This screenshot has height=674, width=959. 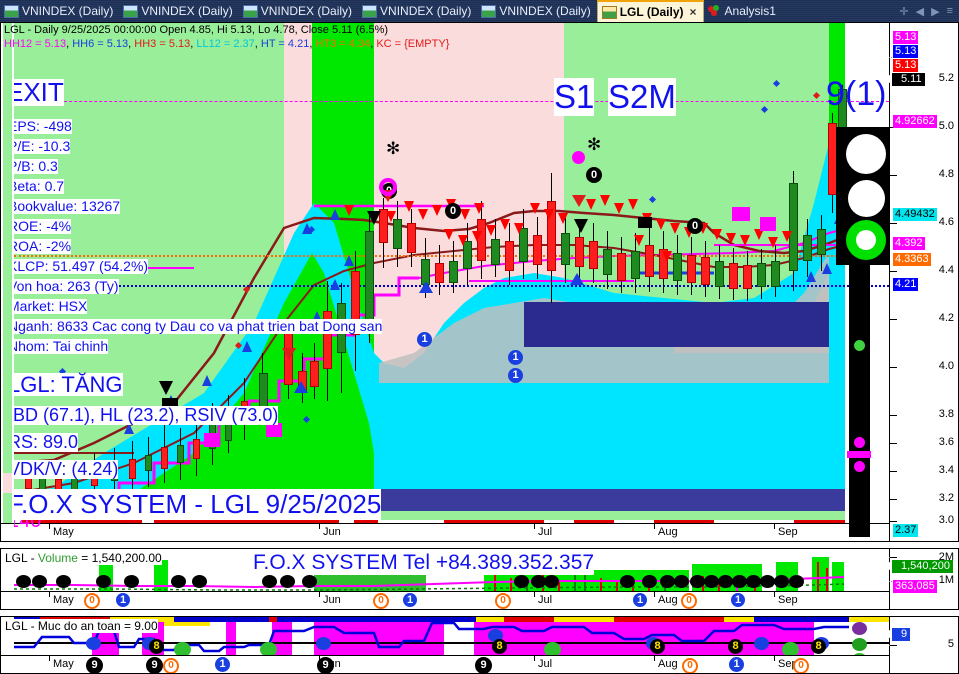 I want to click on price-tick: 4.0, so click(x=946, y=366).